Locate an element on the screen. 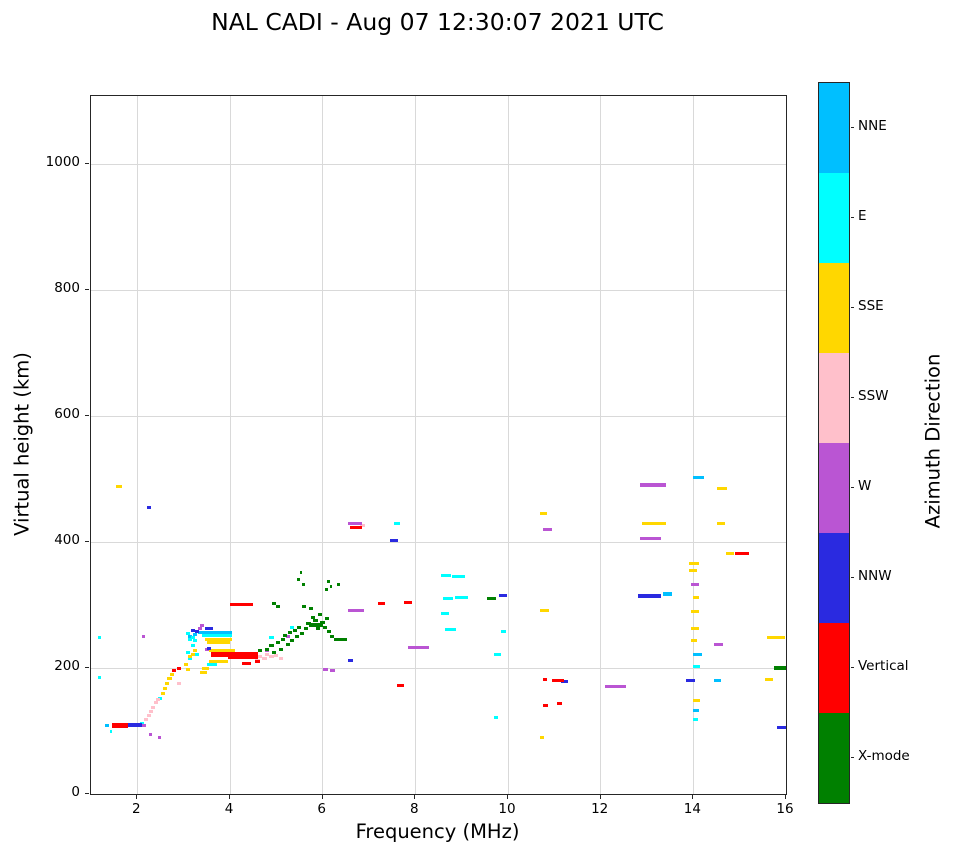 The height and width of the screenshot is (857, 958). x-tick-label: 4 is located at coordinates (229, 809).